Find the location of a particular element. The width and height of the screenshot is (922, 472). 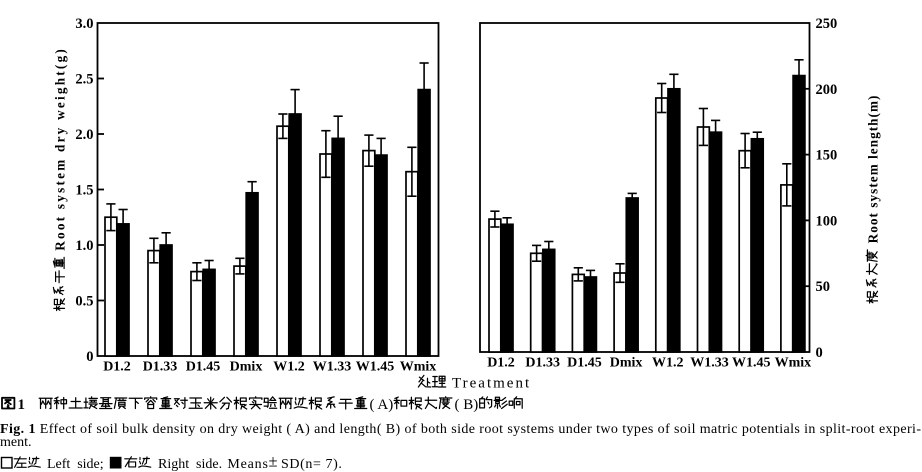

svg-text: ( A) is located at coordinates (382, 405).